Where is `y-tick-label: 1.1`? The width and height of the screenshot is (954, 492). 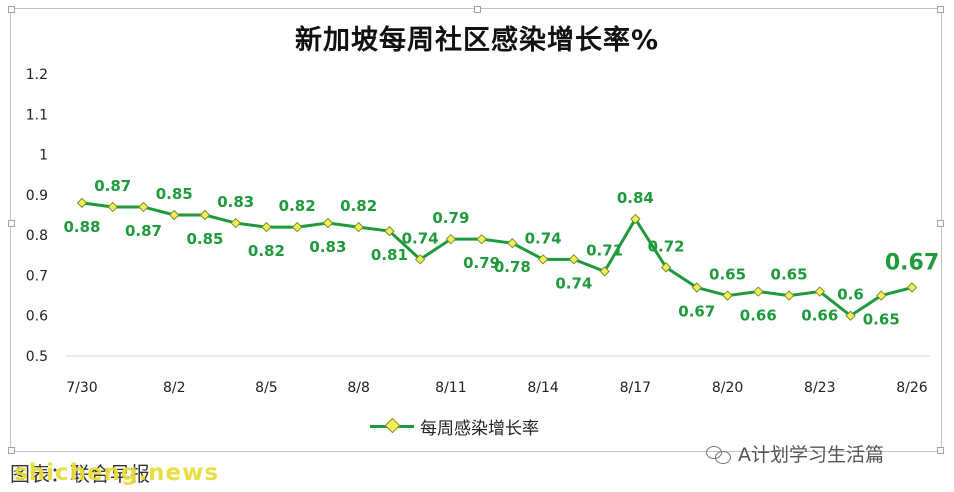 y-tick-label: 1.1 is located at coordinates (37, 115).